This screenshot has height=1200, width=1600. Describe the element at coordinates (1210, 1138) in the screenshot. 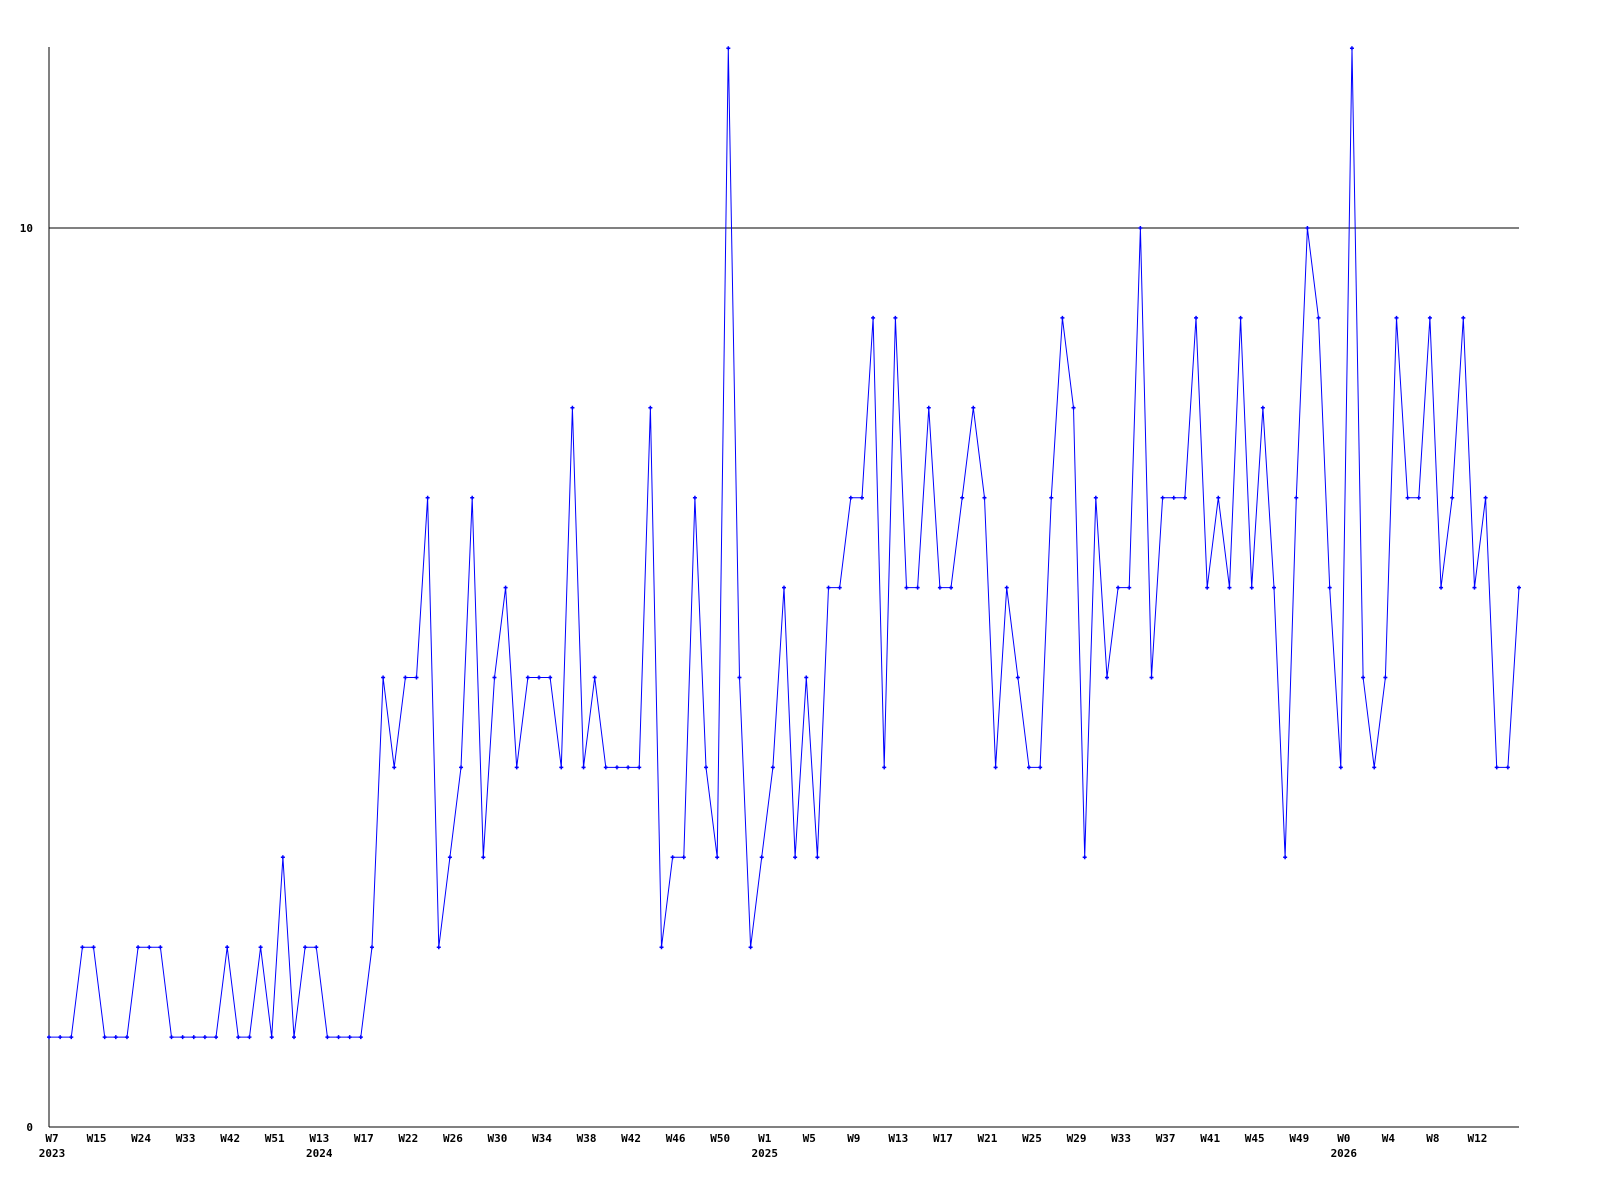

I see `x-tick-label: W41` at that location.